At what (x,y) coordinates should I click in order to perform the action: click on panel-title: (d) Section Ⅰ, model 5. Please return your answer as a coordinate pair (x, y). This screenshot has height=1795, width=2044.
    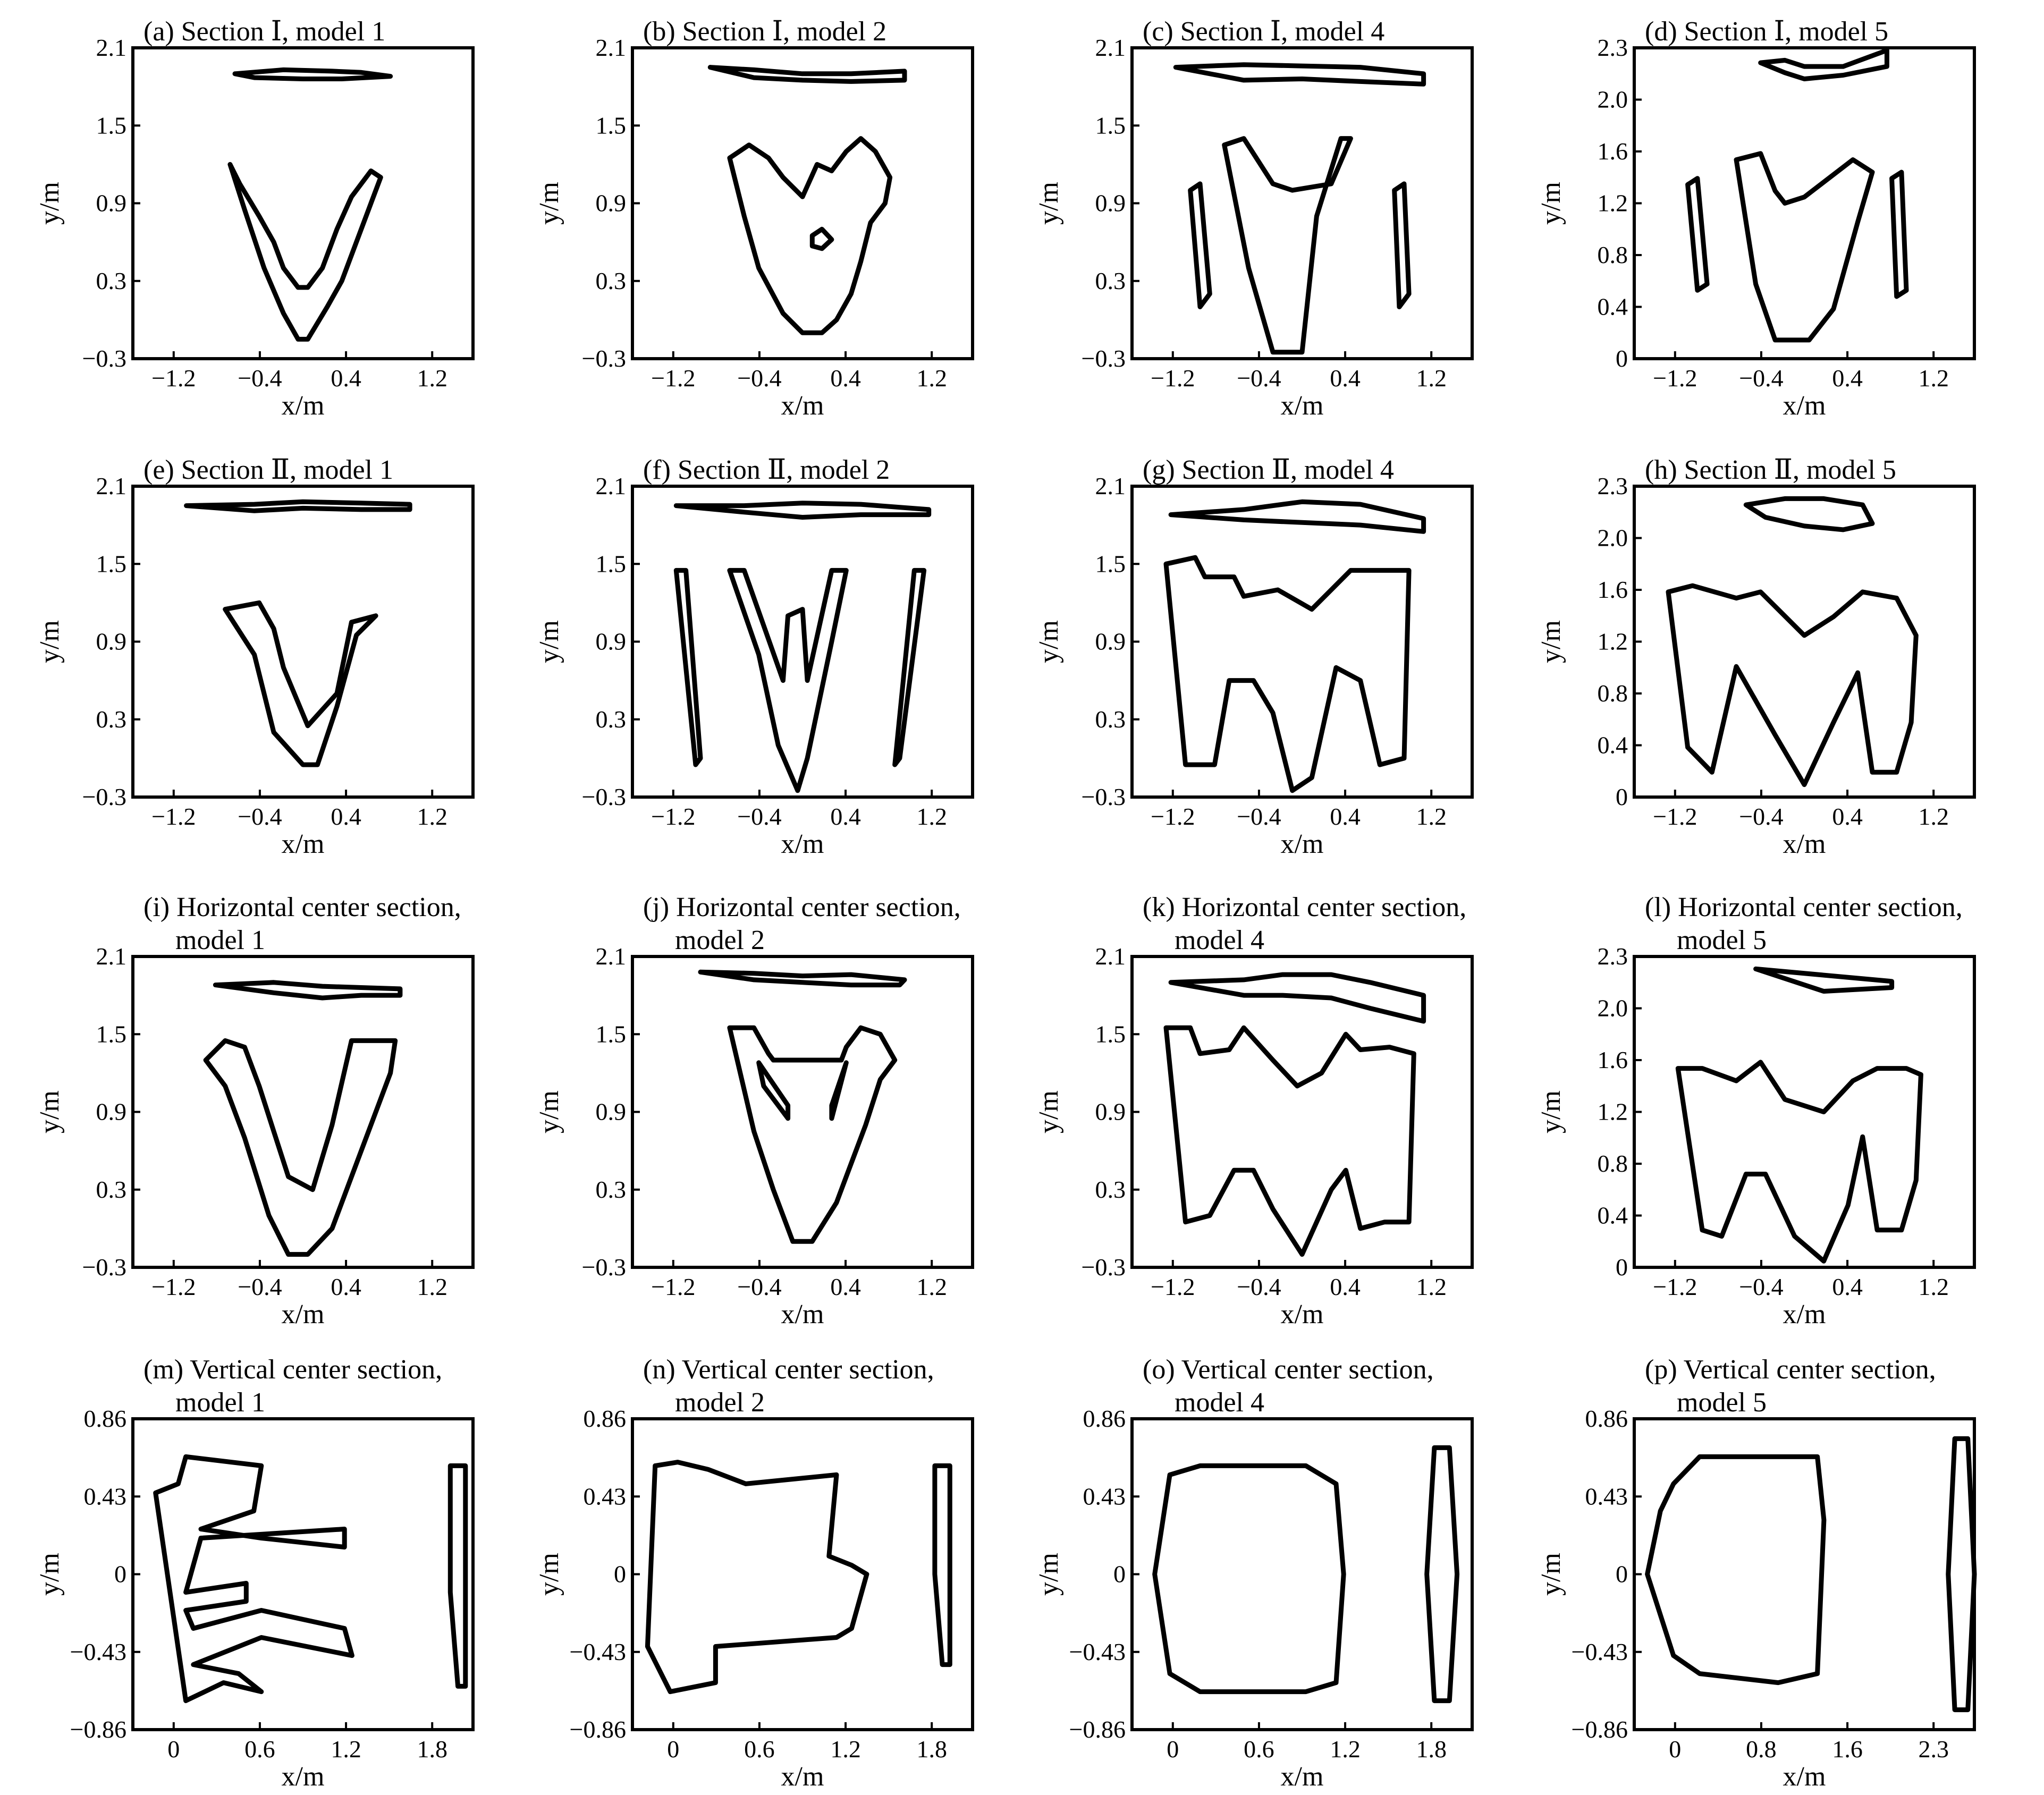
    Looking at the image, I should click on (1766, 31).